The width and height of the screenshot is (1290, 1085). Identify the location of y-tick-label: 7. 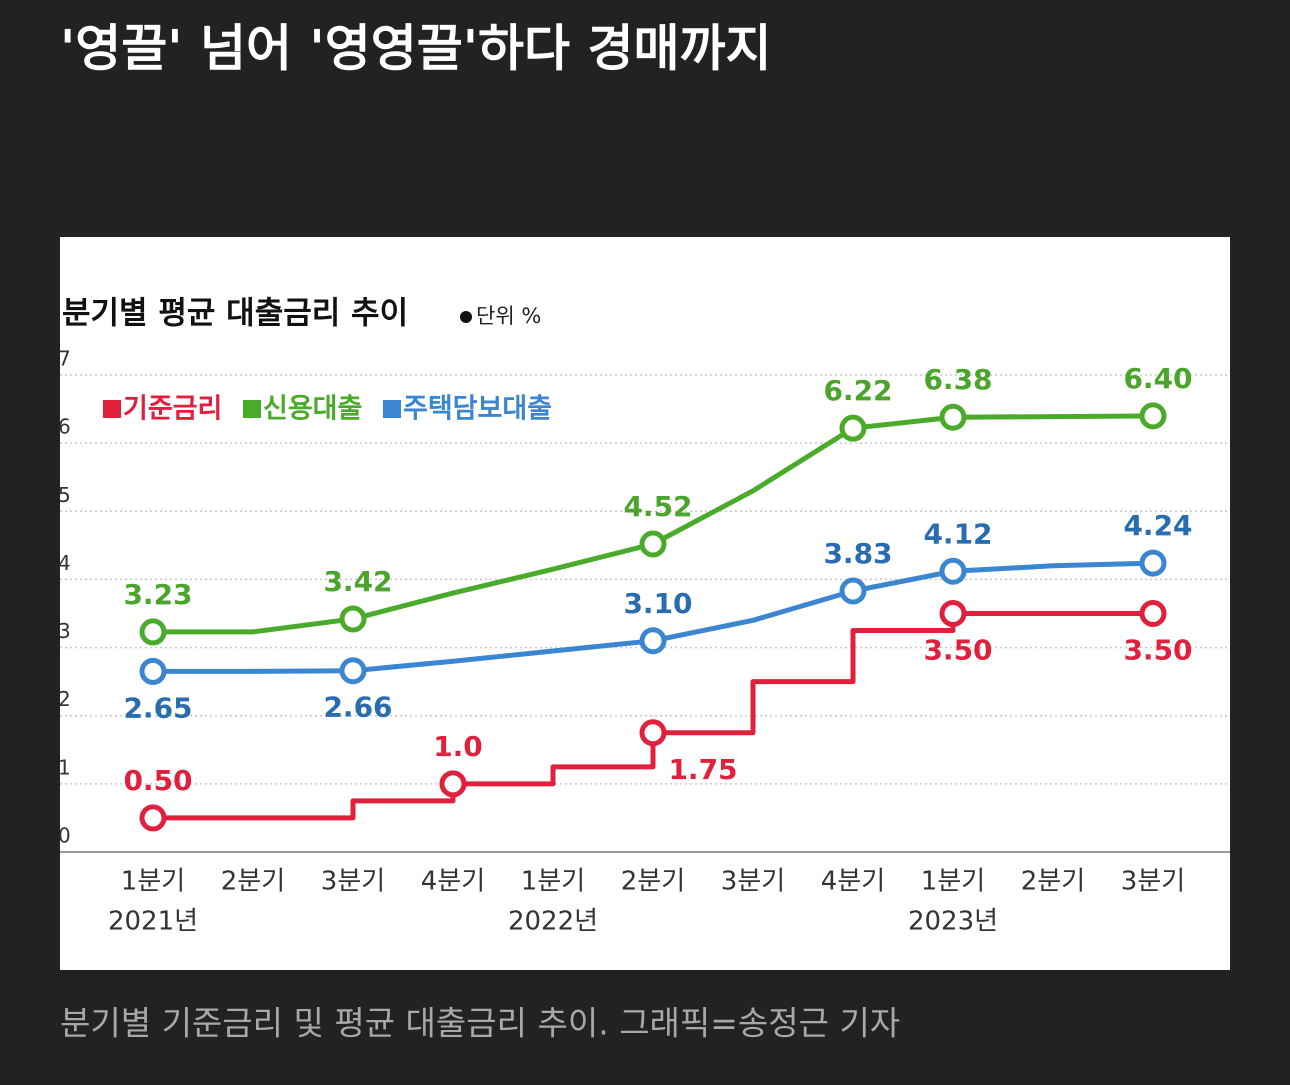
(64, 359).